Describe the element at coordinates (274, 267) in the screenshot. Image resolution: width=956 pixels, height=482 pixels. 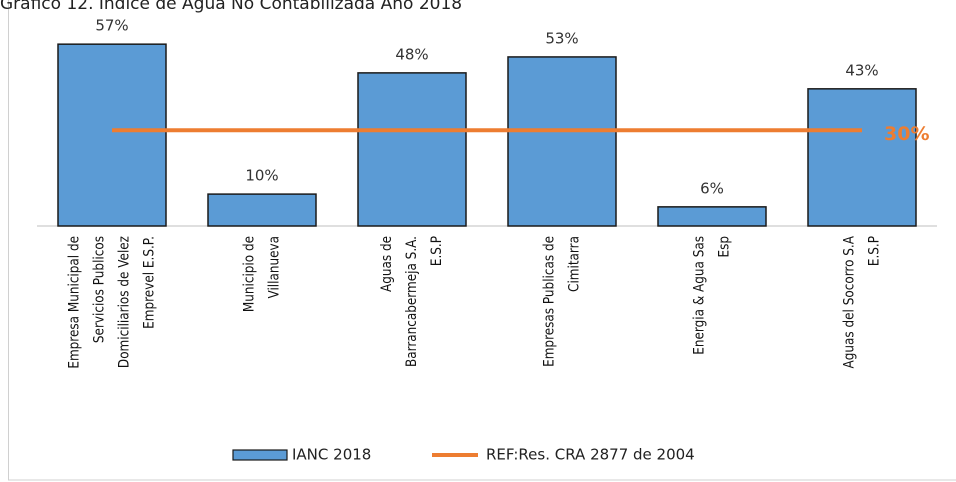
I see `x-tick-label: Villanueva` at that location.